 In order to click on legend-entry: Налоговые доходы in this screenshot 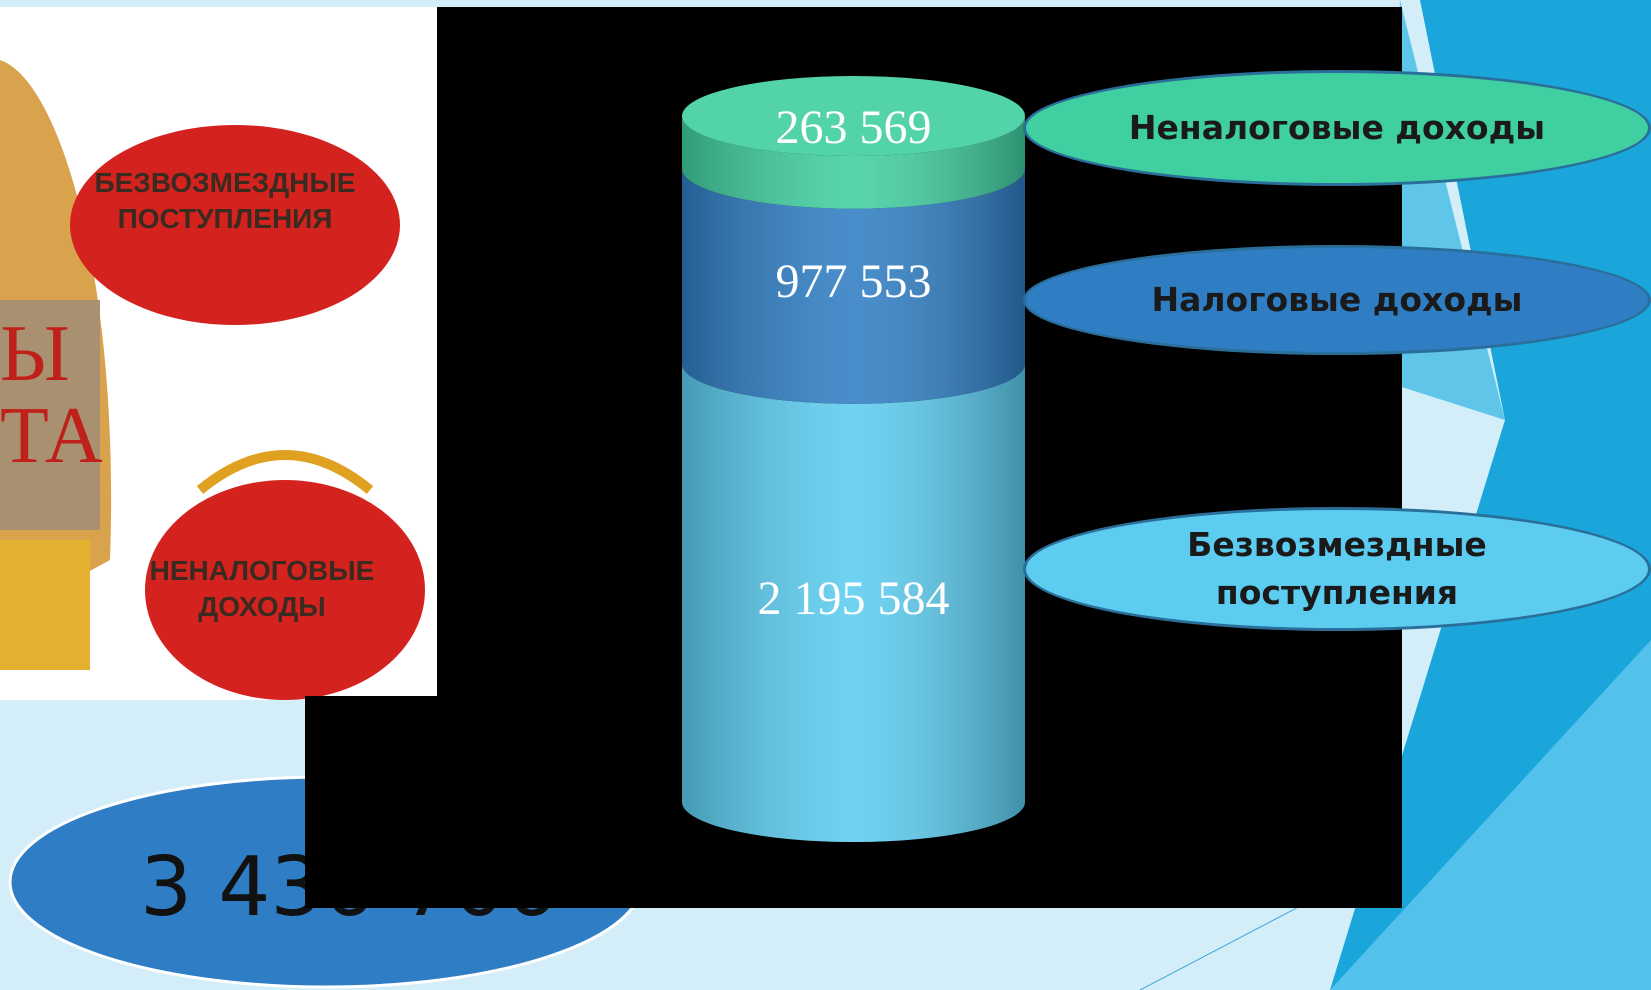, I will do `click(1337, 300)`.